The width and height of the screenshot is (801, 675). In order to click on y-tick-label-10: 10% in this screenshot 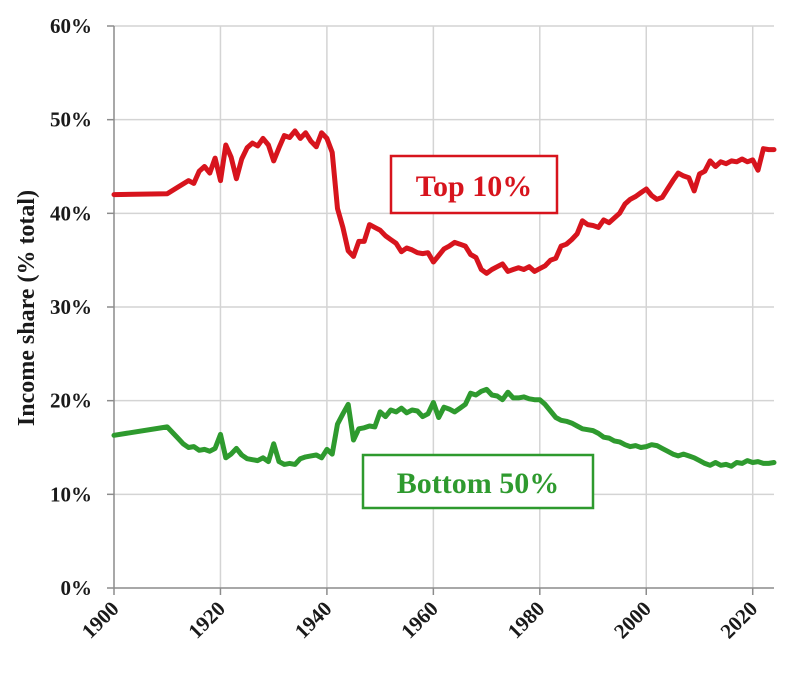, I will do `click(71, 494)`.